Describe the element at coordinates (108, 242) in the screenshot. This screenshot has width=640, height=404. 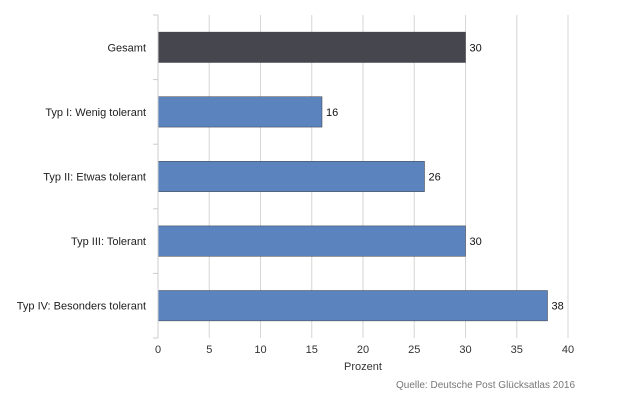
I see `category-label: Typ III: Tolerant` at that location.